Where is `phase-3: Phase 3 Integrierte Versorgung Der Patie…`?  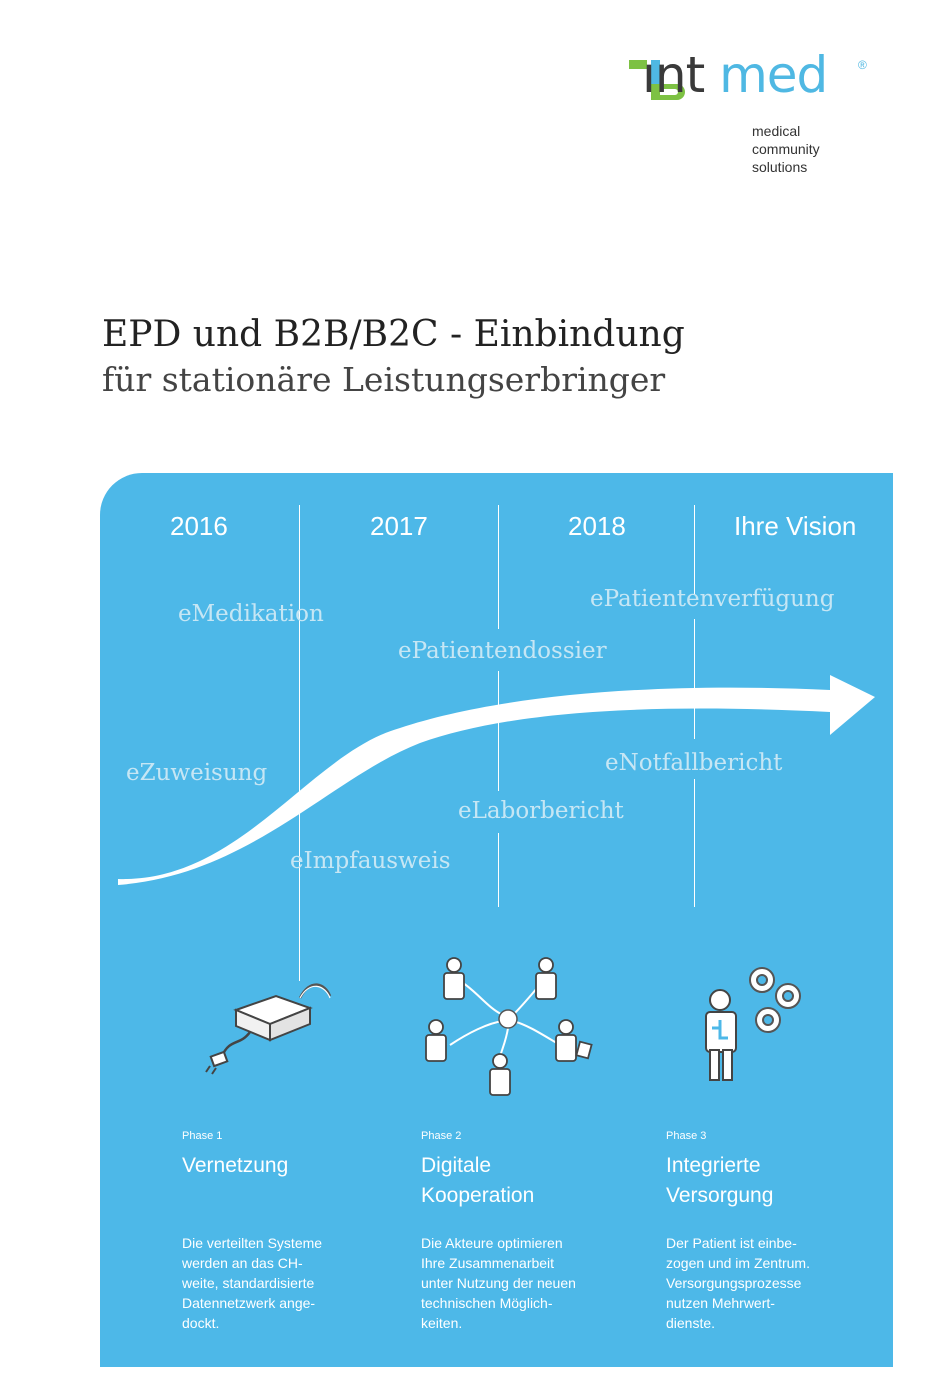 phase-3: Phase 3 Integrierte Versorgung Der Patie… is located at coordinates (738, 1231).